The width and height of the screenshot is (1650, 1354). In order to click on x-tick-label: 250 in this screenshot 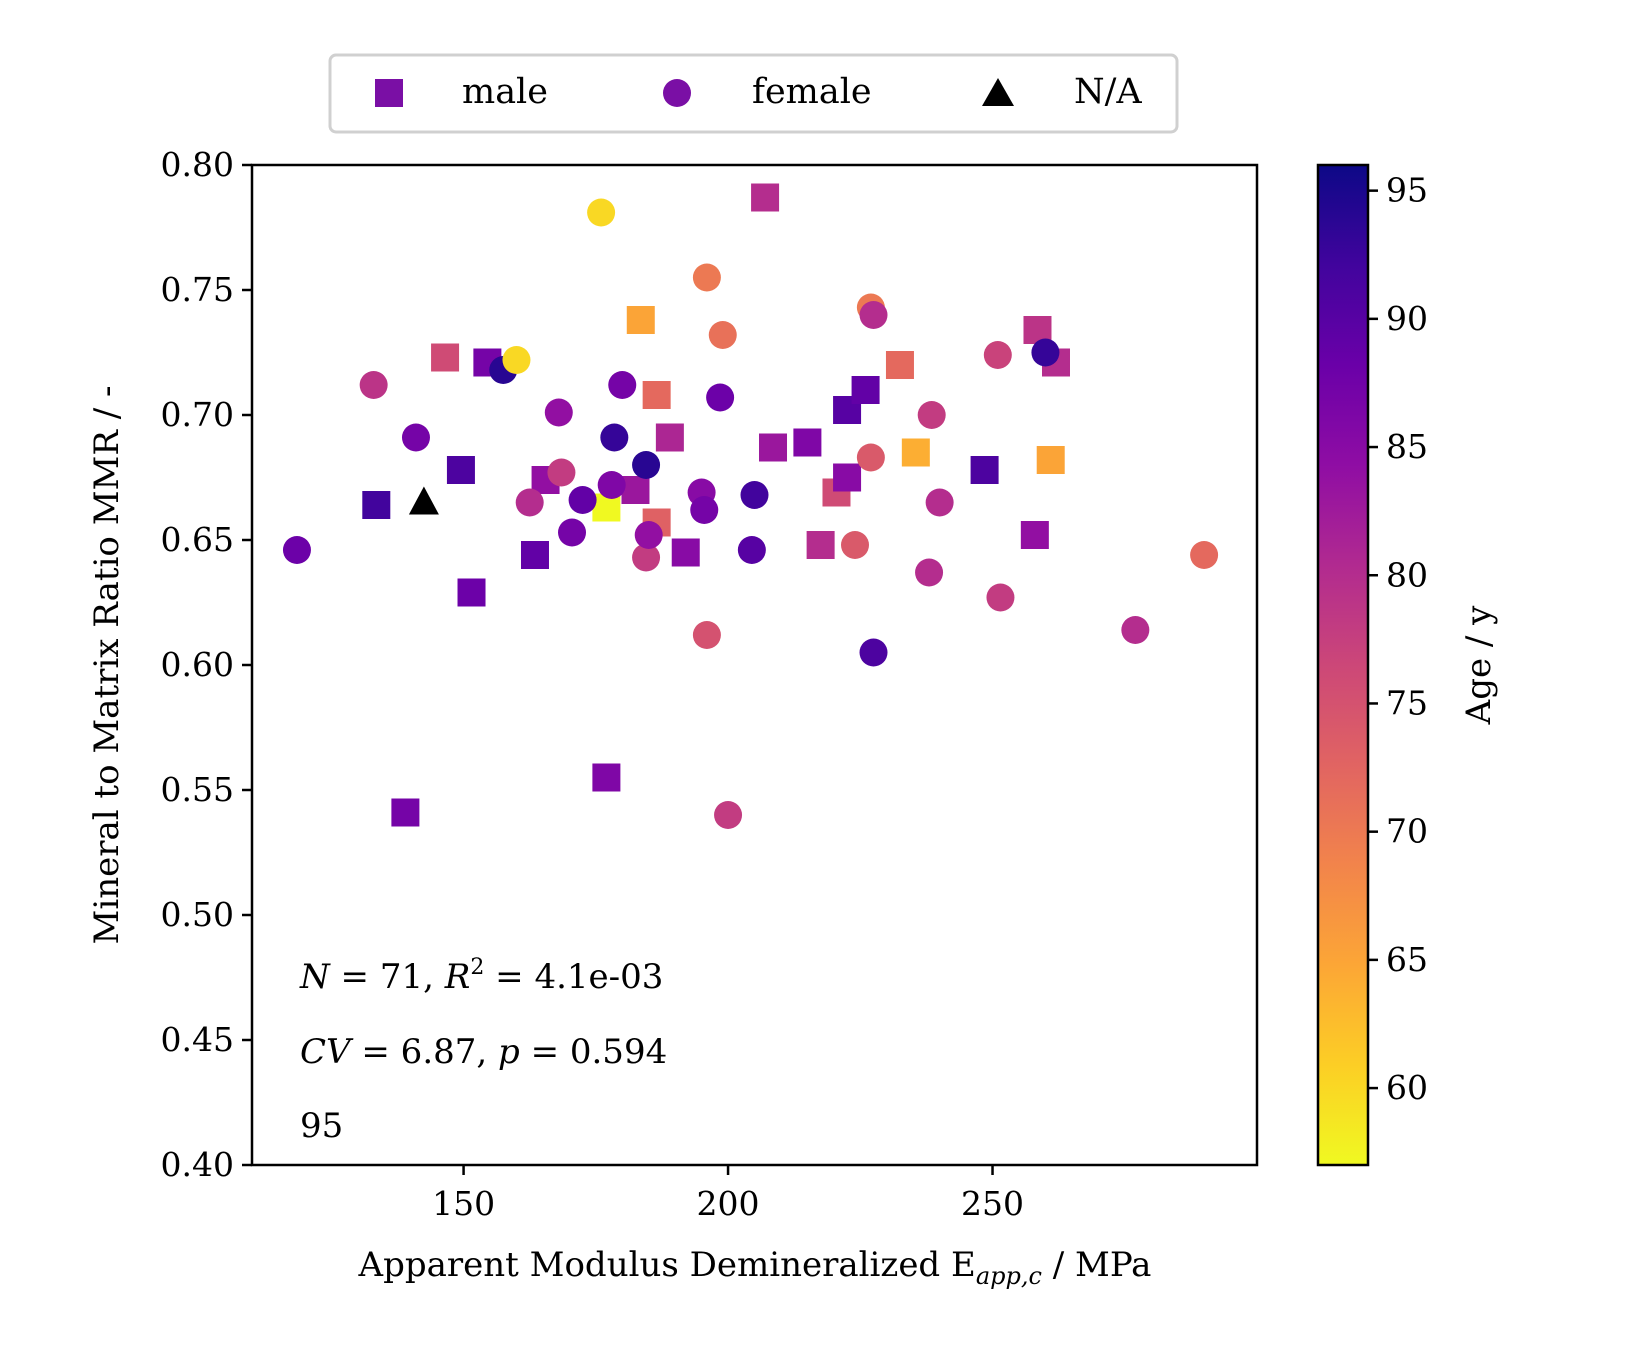, I will do `click(992, 1203)`.